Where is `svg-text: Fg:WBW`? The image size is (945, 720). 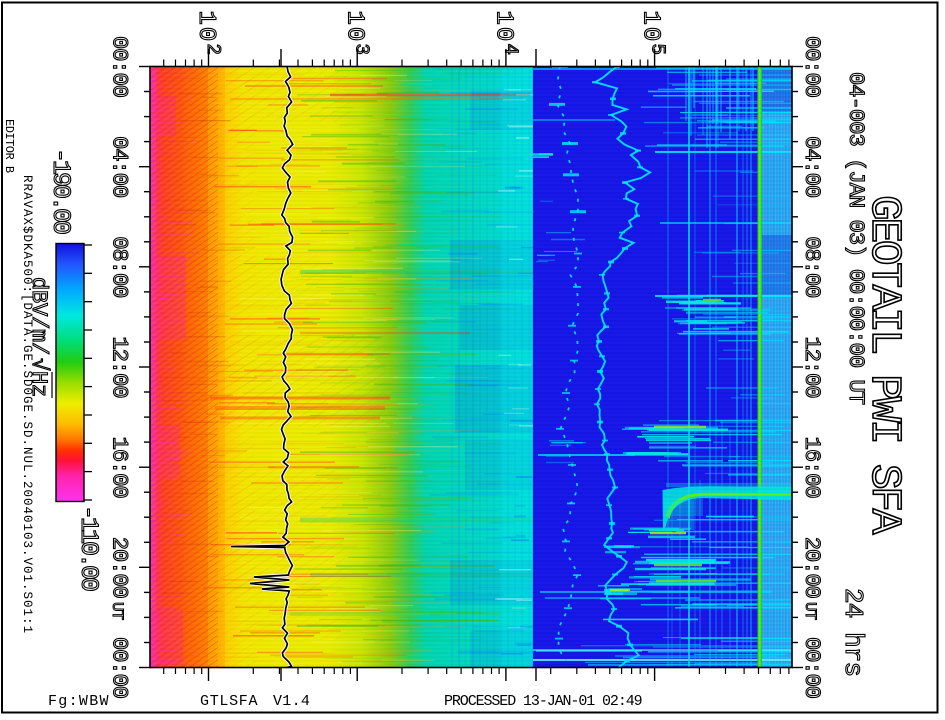 svg-text: Fg:WBW is located at coordinates (79, 701).